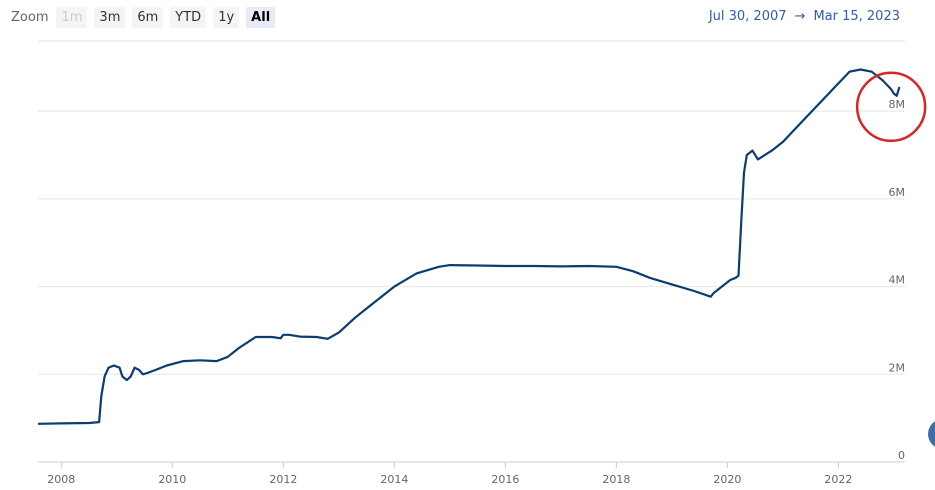 The image size is (935, 490). What do you see at coordinates (394, 479) in the screenshot?
I see `x-tick-label: 2014` at bounding box center [394, 479].